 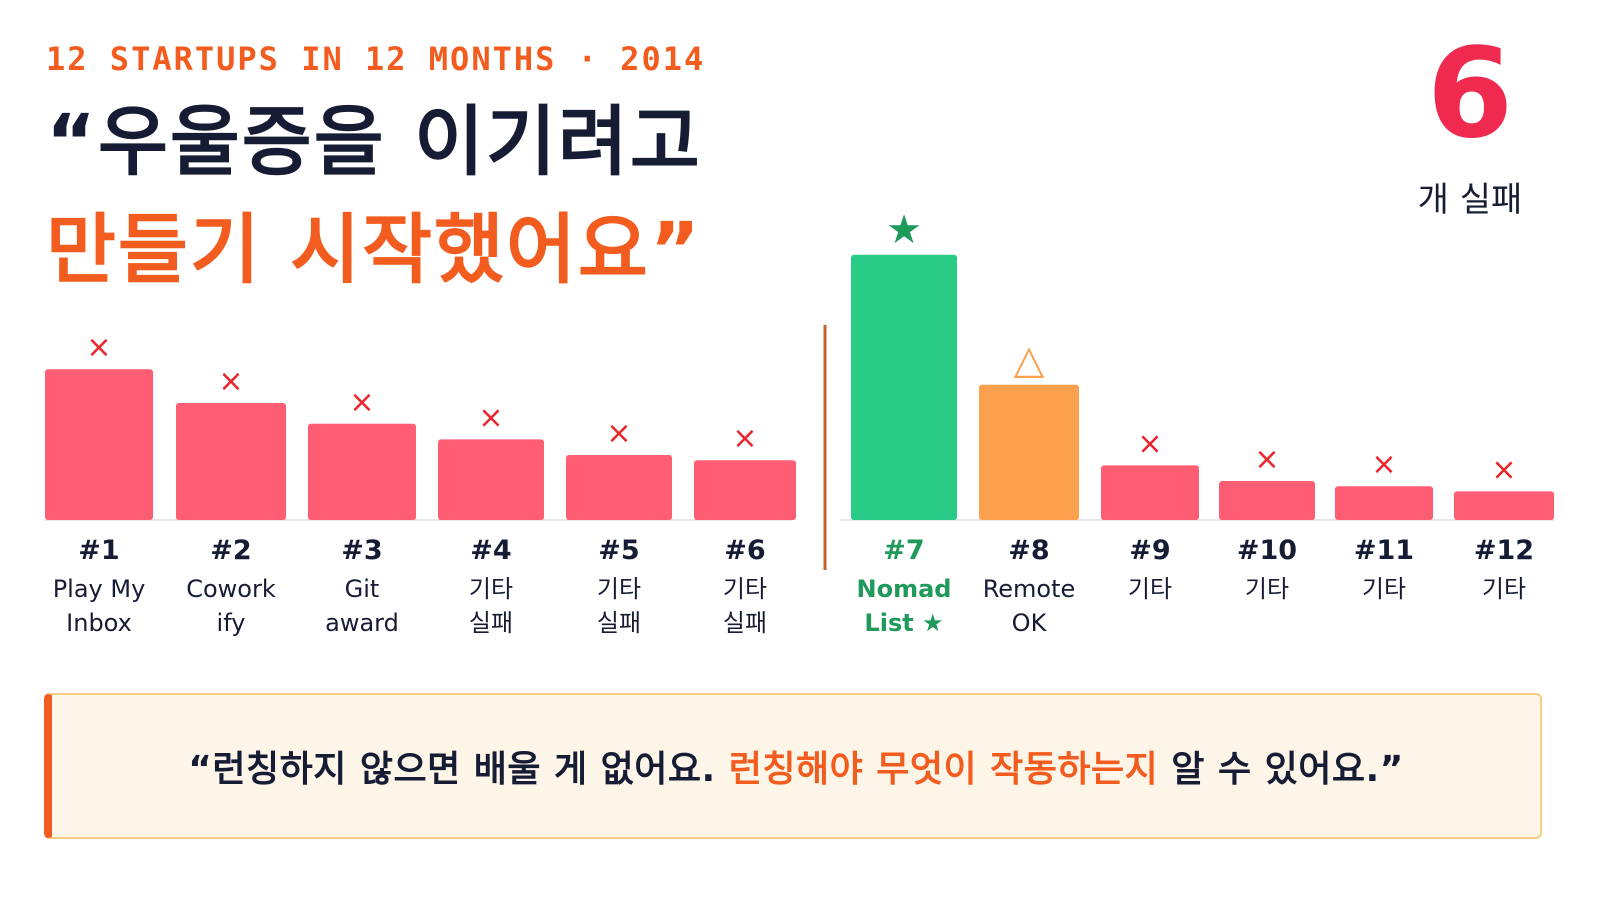 What do you see at coordinates (1030, 623) in the screenshot?
I see `bar-8-label-2: OK` at bounding box center [1030, 623].